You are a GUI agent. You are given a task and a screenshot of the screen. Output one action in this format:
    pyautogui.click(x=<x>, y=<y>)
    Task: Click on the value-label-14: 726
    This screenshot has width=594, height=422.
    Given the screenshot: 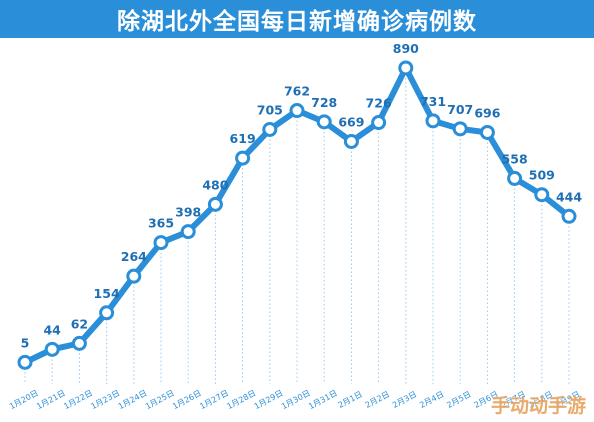 What is the action you would take?
    pyautogui.click(x=379, y=103)
    